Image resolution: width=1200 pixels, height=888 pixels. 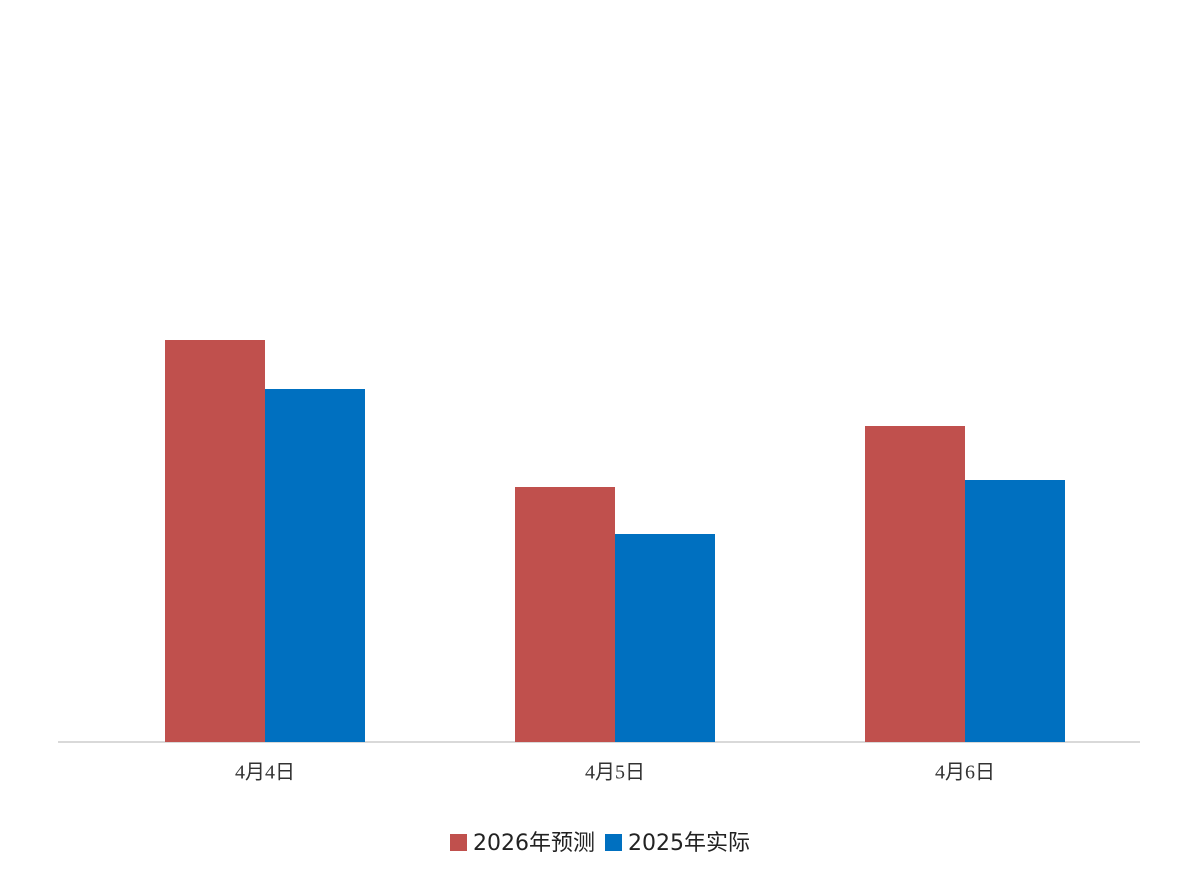 I want to click on x-tick-label: 4月4日, so click(x=265, y=773).